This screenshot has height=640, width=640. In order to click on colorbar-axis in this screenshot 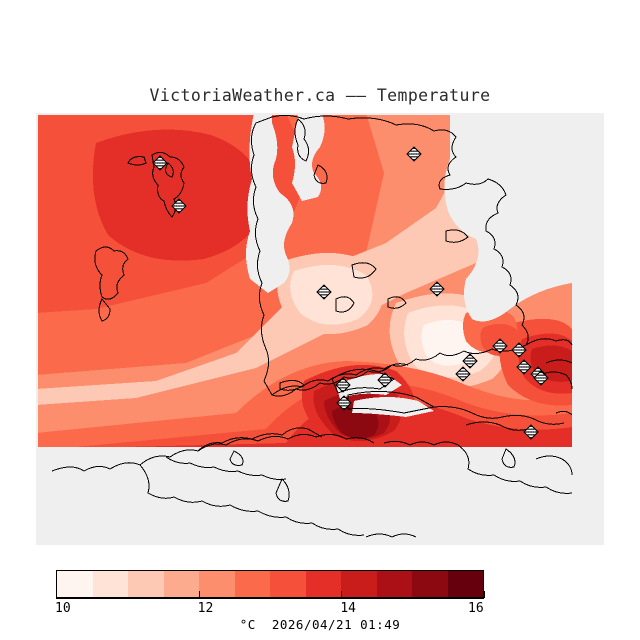, I will do `click(270, 598)`.